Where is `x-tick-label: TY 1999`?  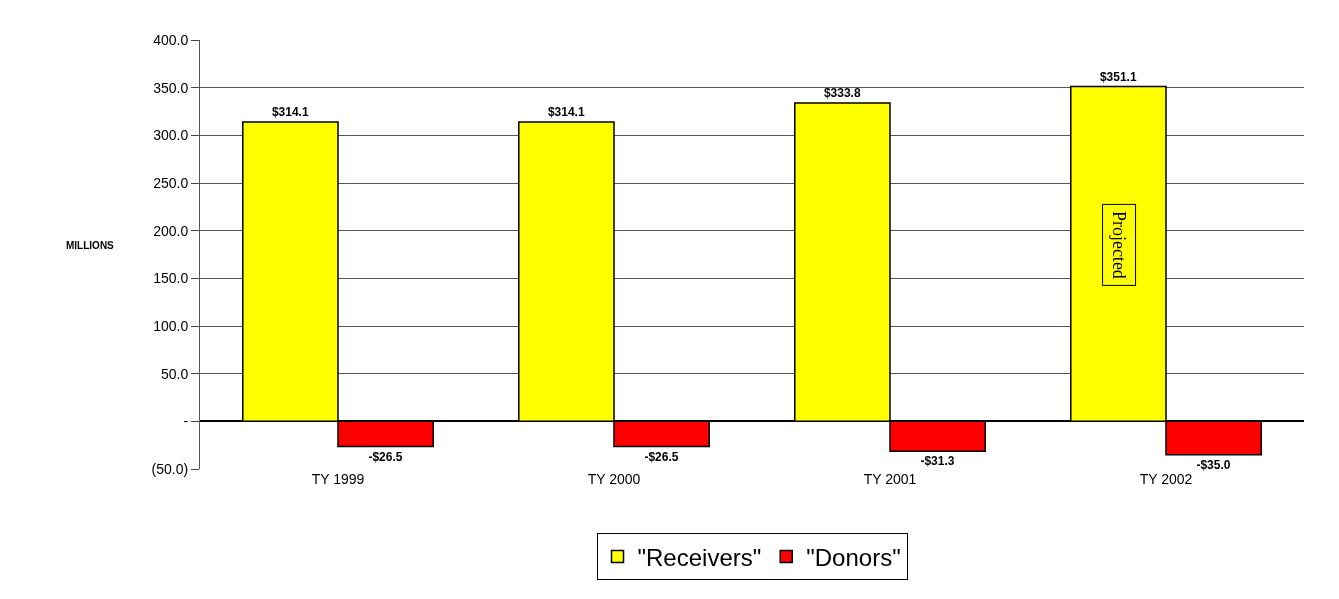
x-tick-label: TY 1999 is located at coordinates (338, 479).